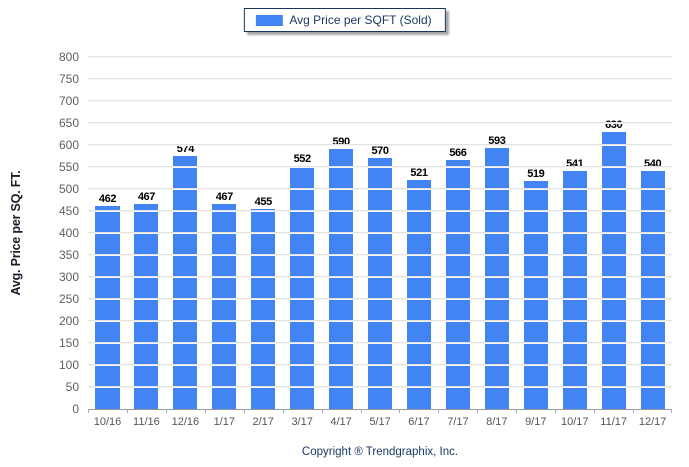 The width and height of the screenshot is (689, 467). I want to click on y-tick-label: 0, so click(75, 409).